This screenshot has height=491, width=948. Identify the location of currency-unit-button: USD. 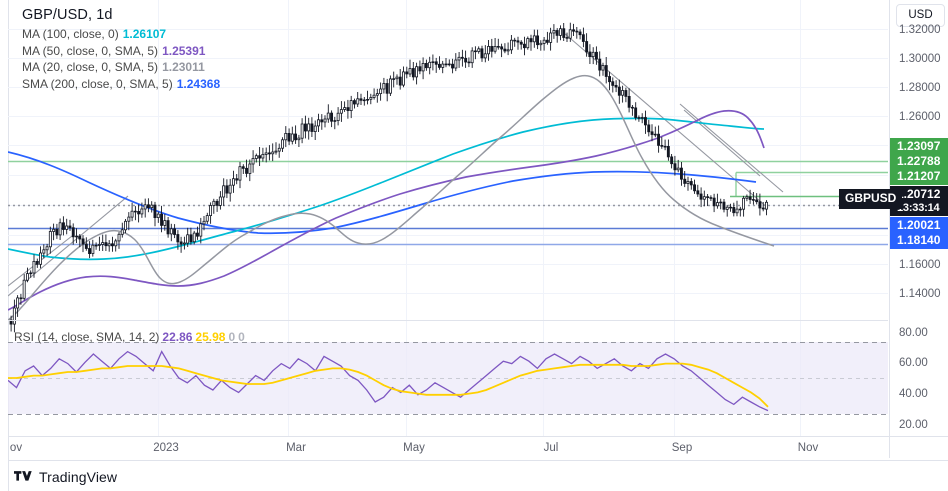
(920, 15).